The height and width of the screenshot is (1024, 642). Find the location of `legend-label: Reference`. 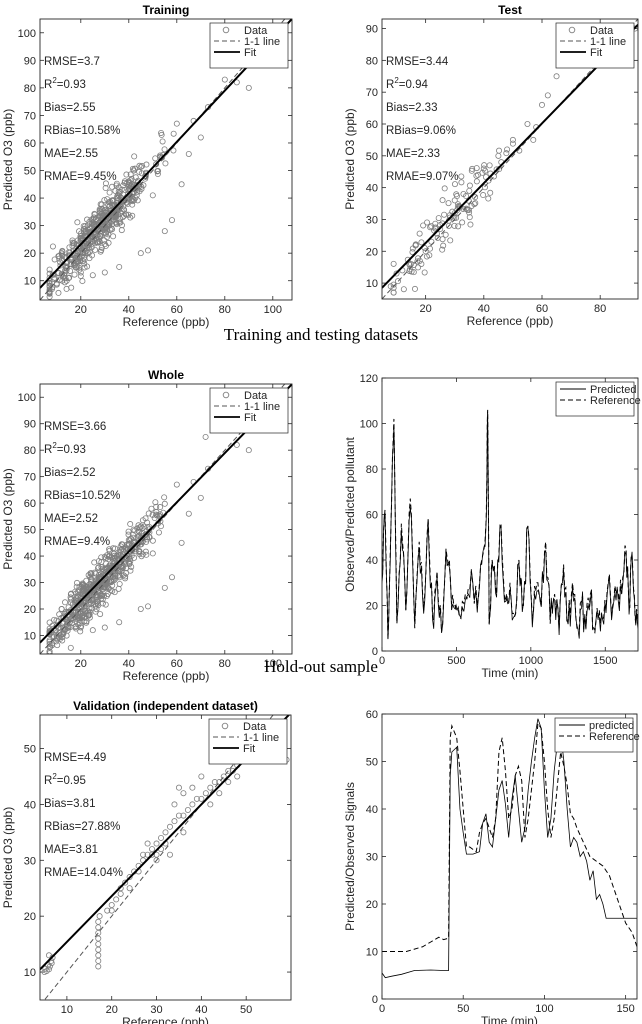

legend-label: Reference is located at coordinates (615, 401).